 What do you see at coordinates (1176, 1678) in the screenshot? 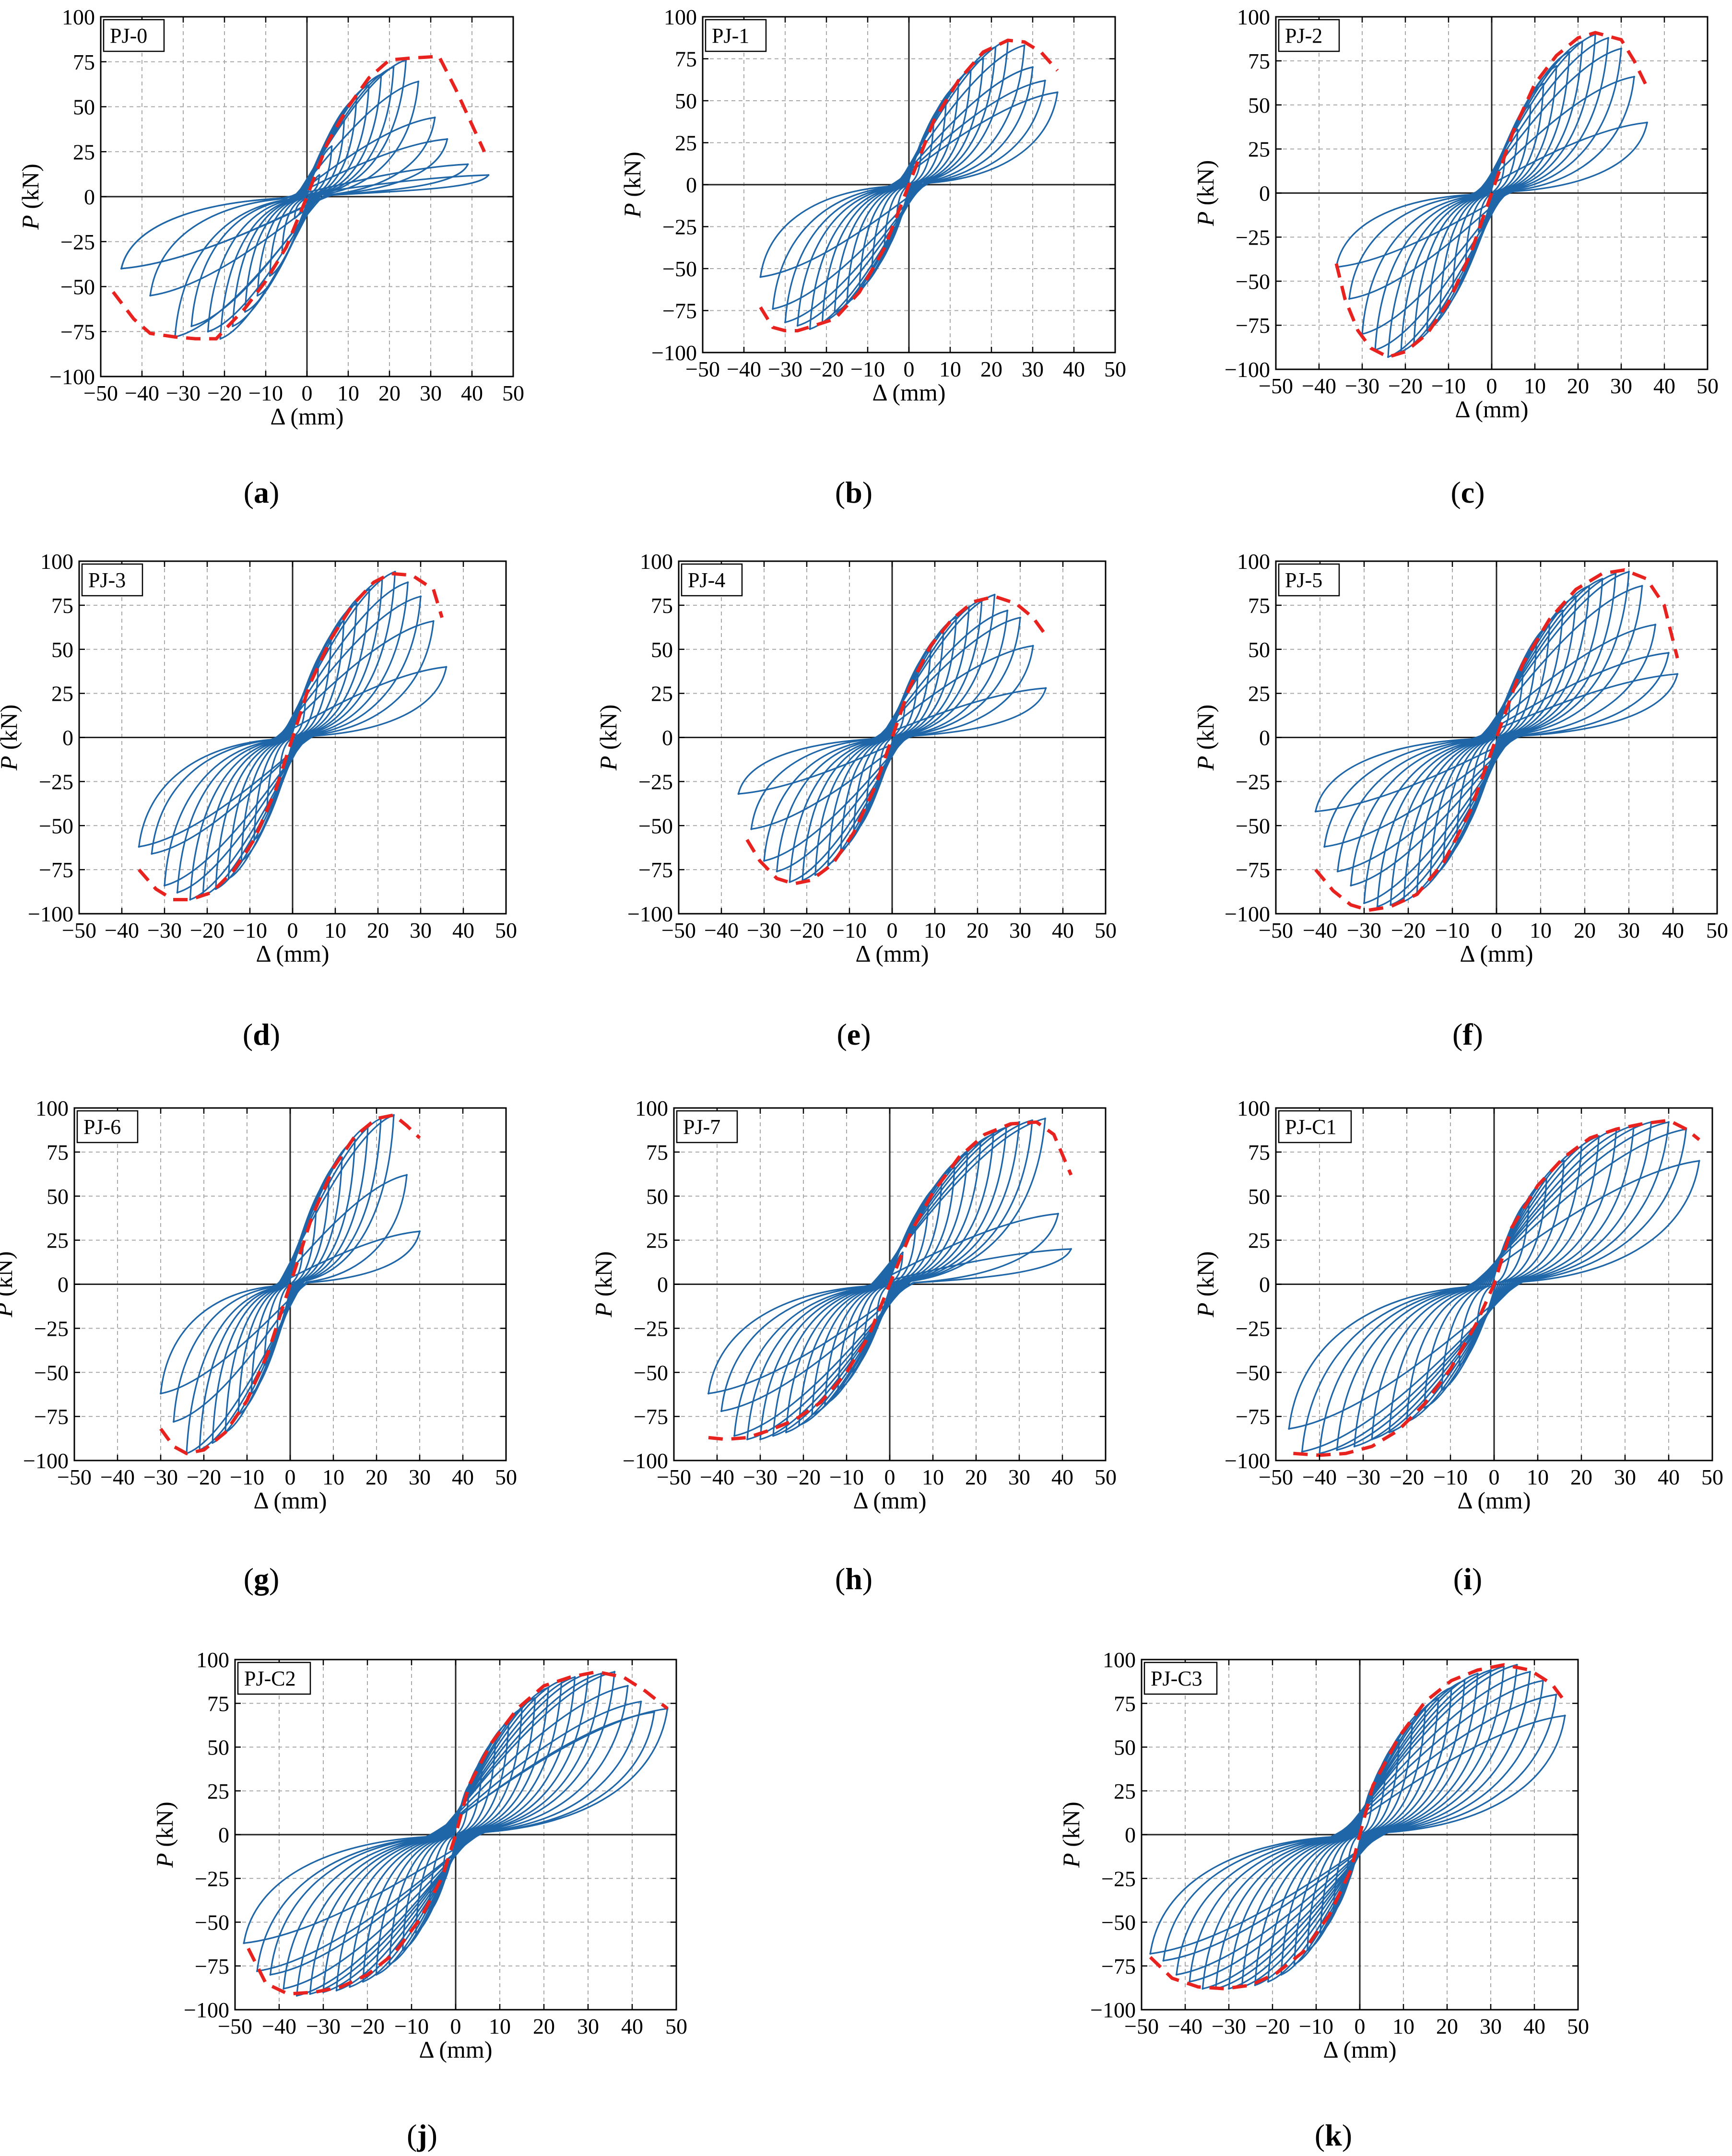
I see `specimen-label: PJ-C3` at bounding box center [1176, 1678].